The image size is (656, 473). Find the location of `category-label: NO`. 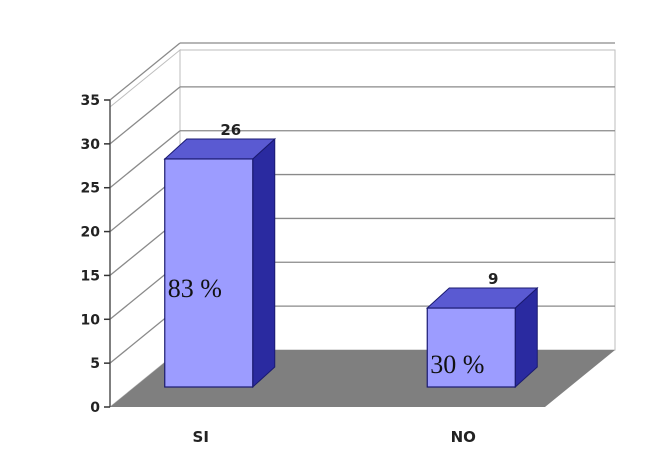

category-label: NO is located at coordinates (463, 437).